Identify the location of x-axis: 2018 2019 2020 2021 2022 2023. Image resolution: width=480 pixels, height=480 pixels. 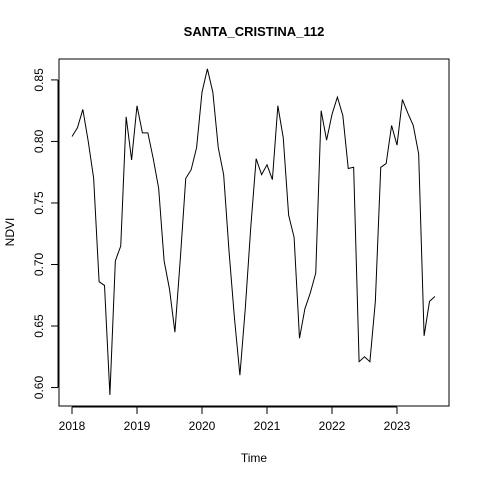
(235, 419).